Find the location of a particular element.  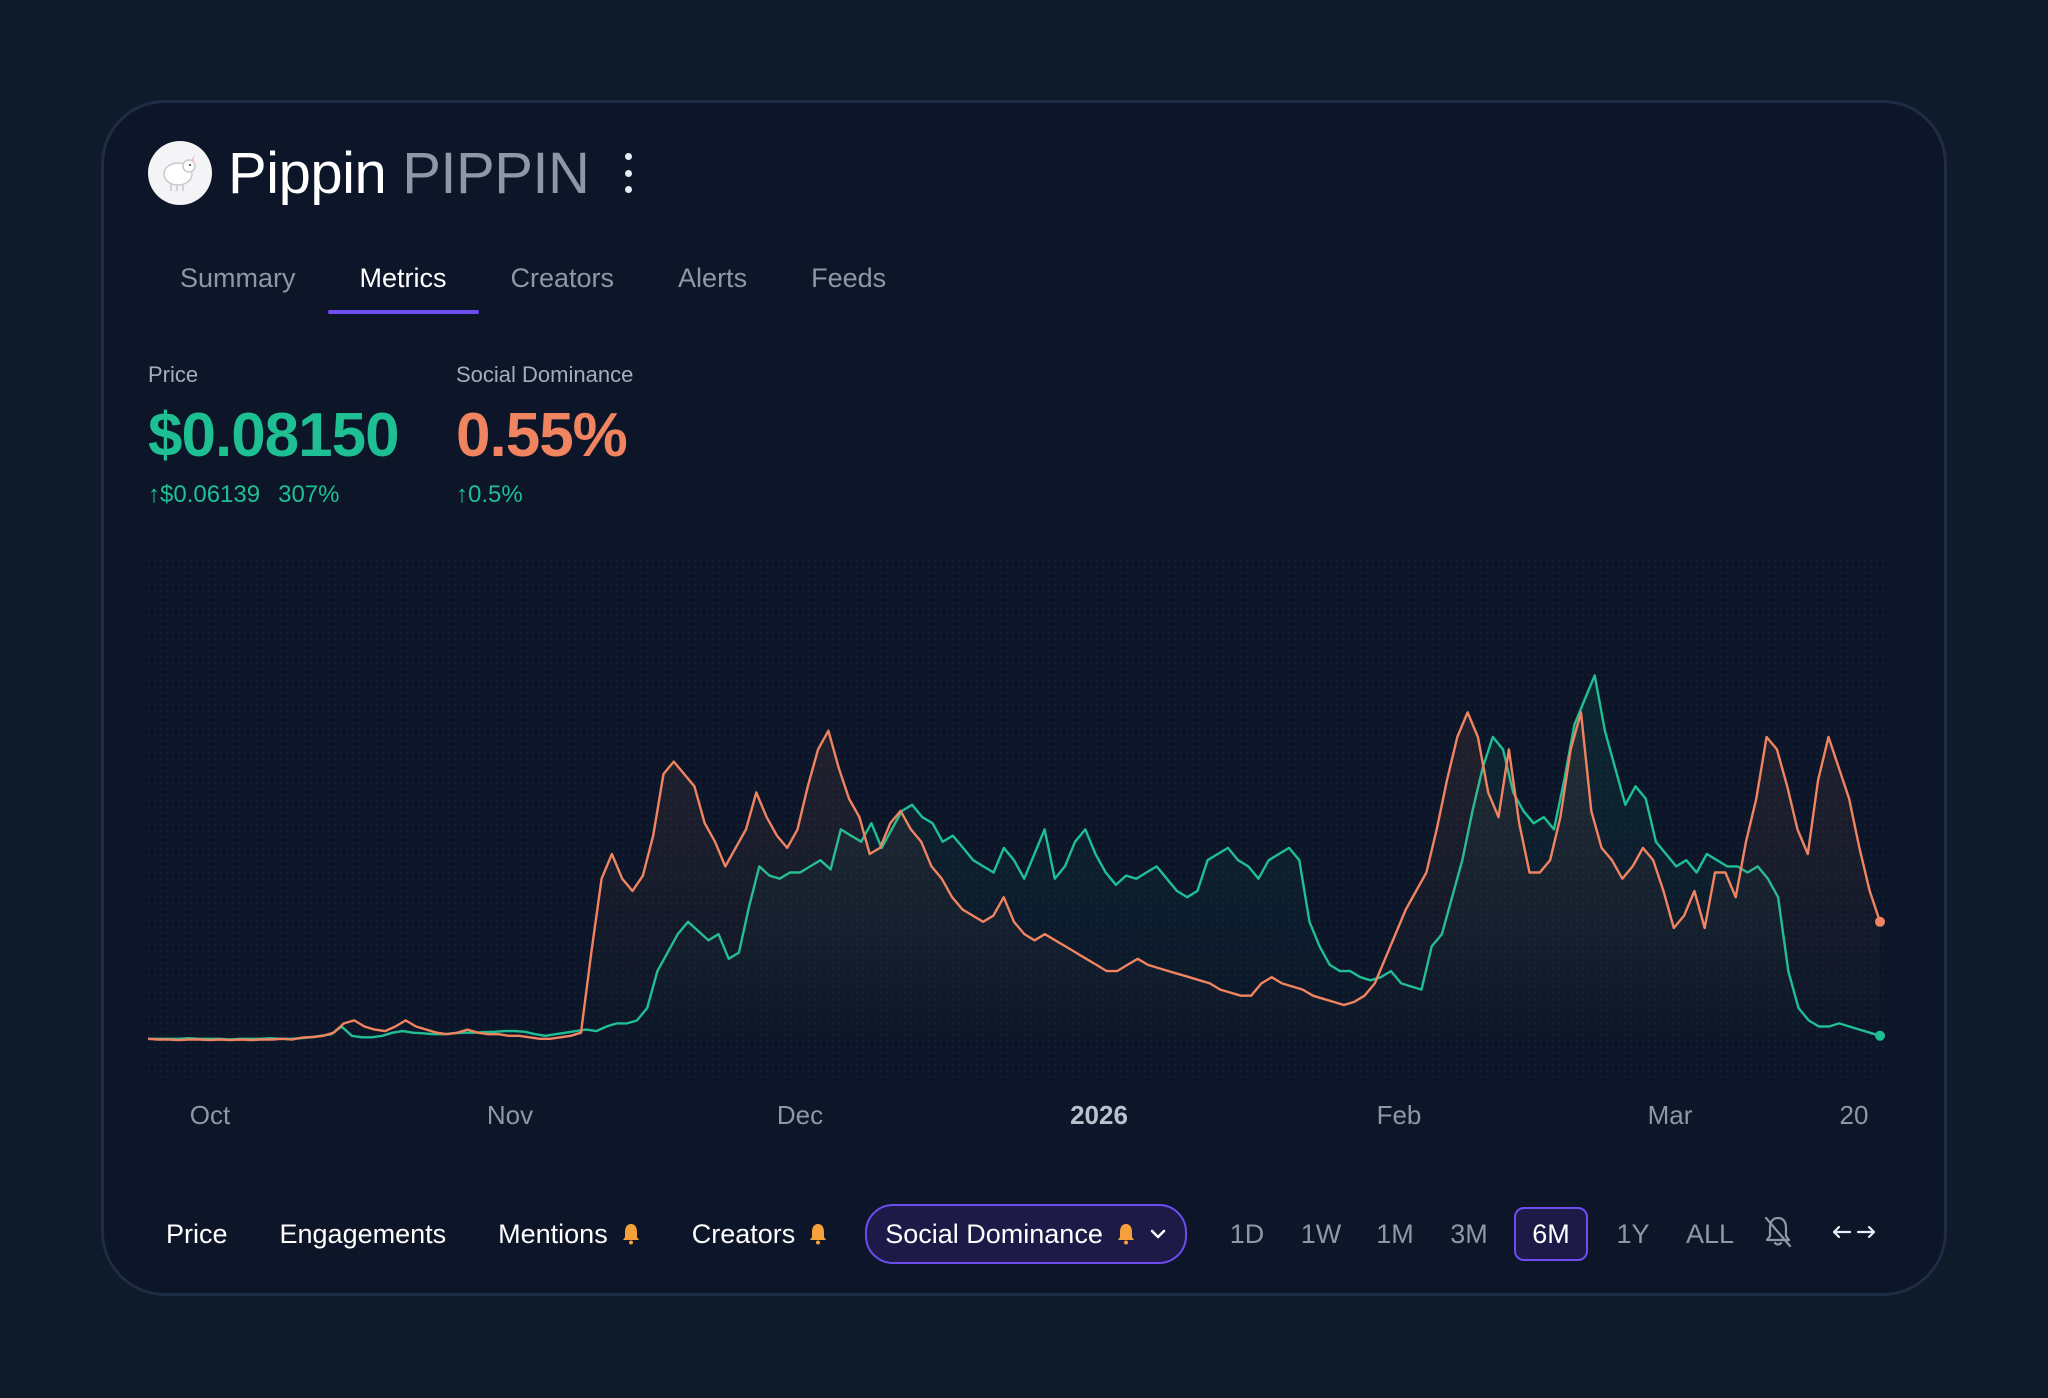

x-tick-label: Mar is located at coordinates (1670, 1115).